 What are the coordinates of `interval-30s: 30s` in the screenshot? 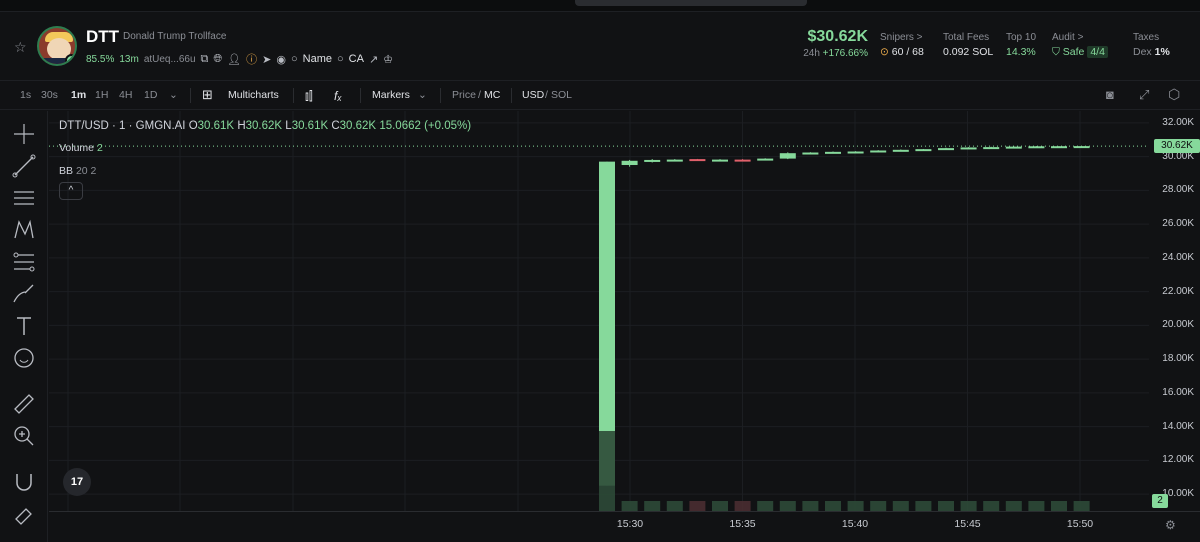 It's located at (49, 95).